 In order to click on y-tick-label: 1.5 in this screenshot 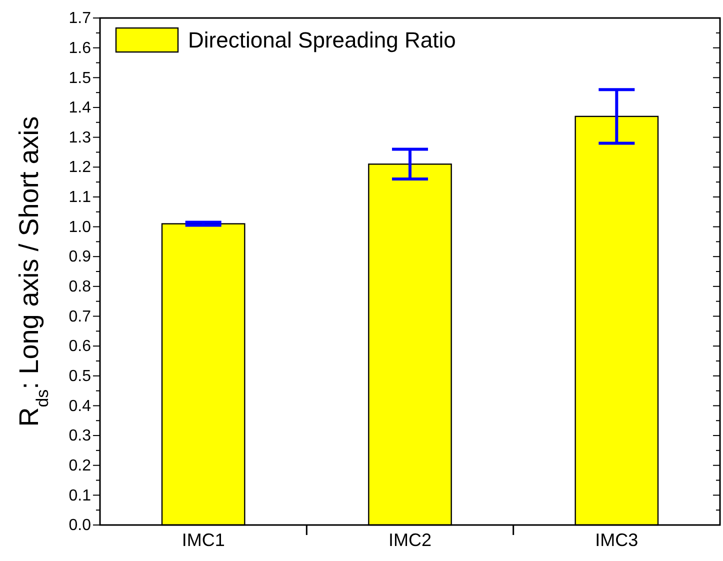, I will do `click(80, 78)`.